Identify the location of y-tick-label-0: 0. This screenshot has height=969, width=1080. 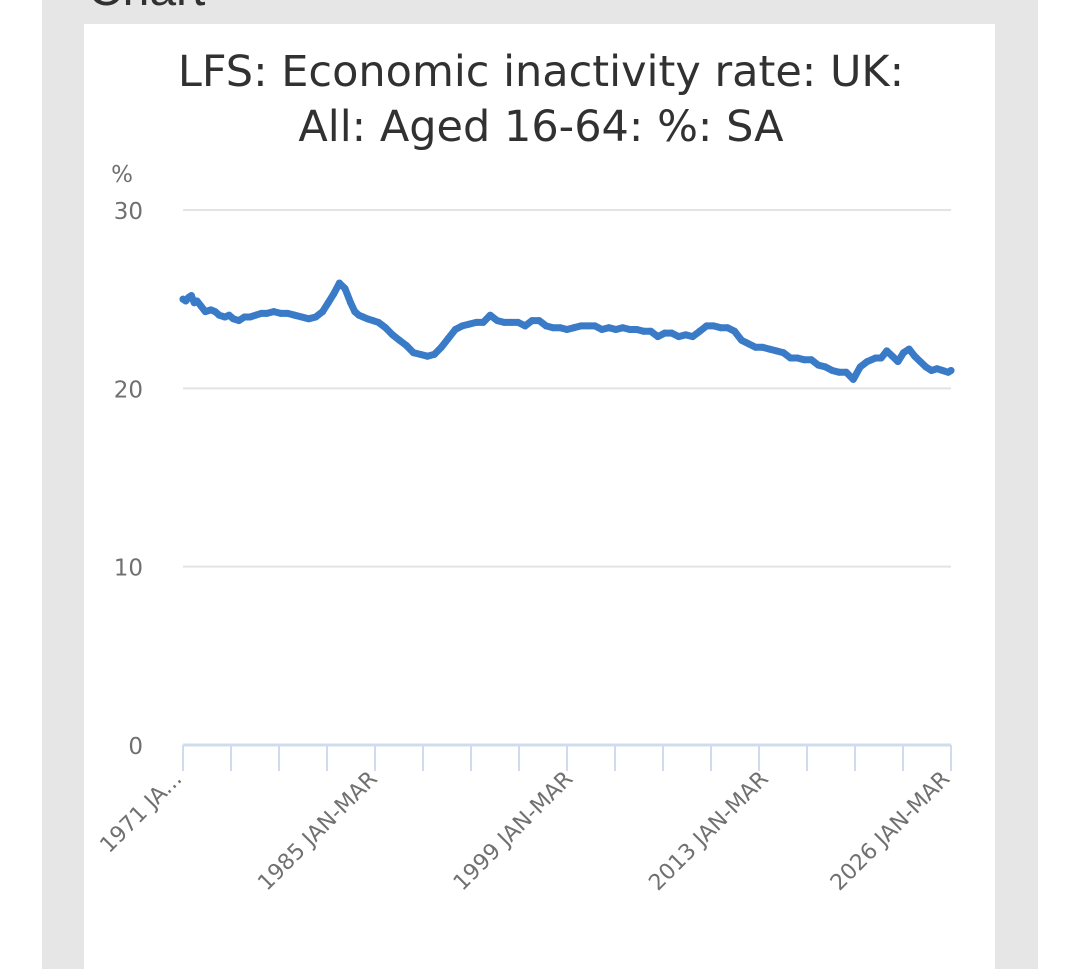
(135, 747).